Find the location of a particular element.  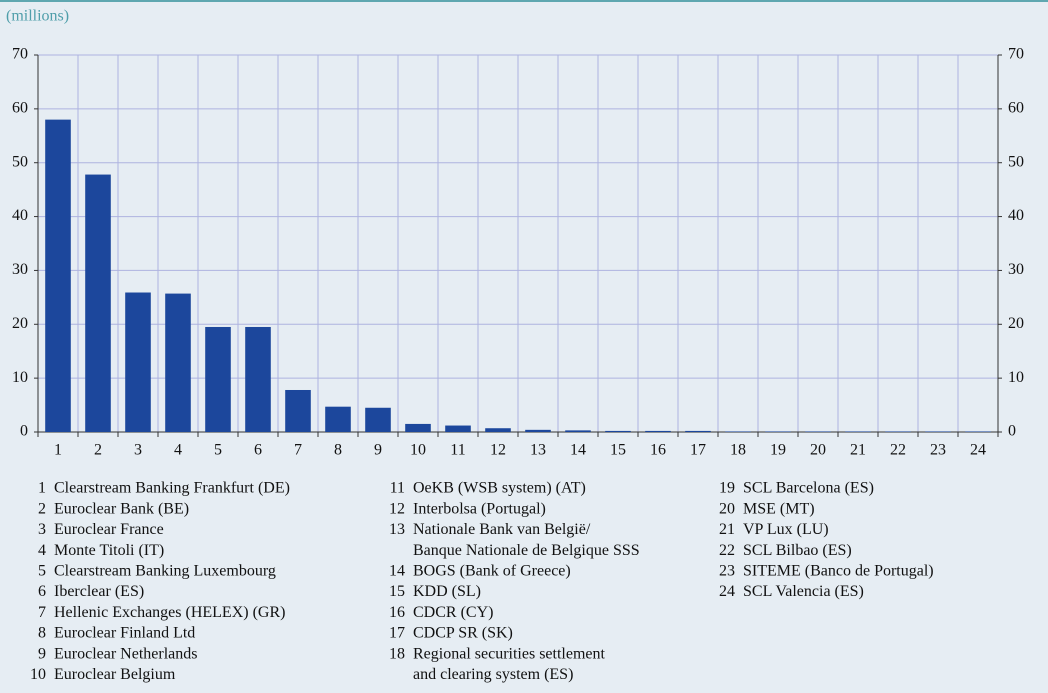

subtitle: (millions) is located at coordinates (37, 16).